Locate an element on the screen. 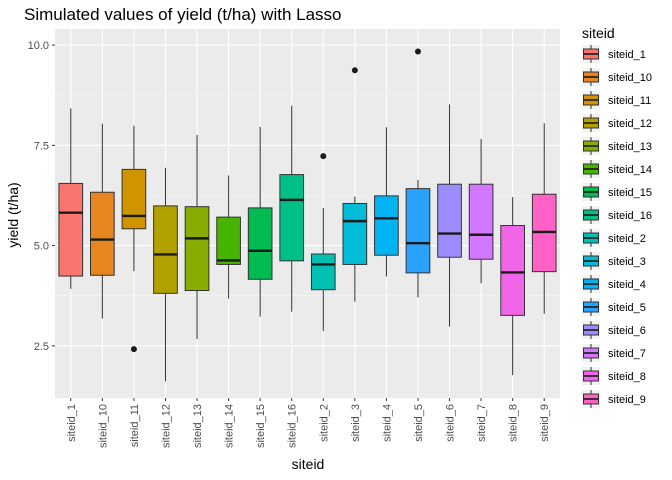 Image resolution: width=672 pixels, height=480 pixels. x-tick-label: siteid_11 is located at coordinates (135, 425).